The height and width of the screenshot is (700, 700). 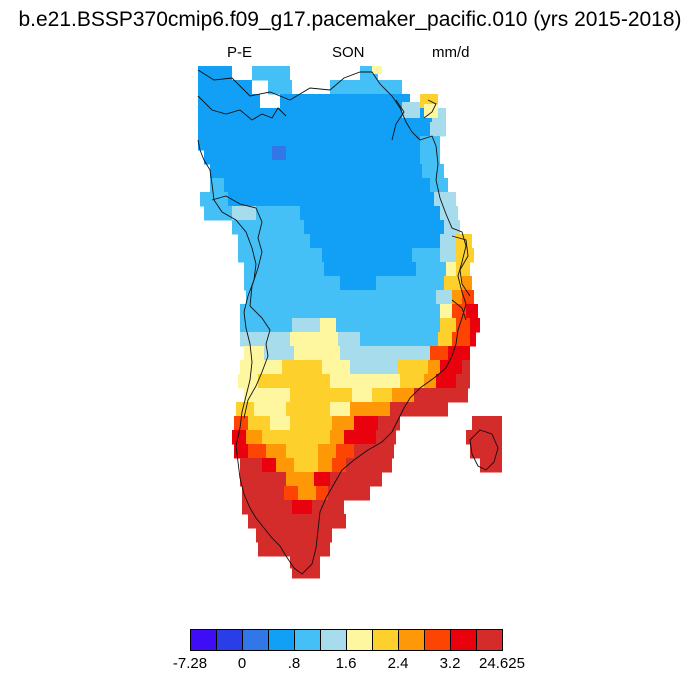 What do you see at coordinates (348, 52) in the screenshot?
I see `season-label: SON` at bounding box center [348, 52].